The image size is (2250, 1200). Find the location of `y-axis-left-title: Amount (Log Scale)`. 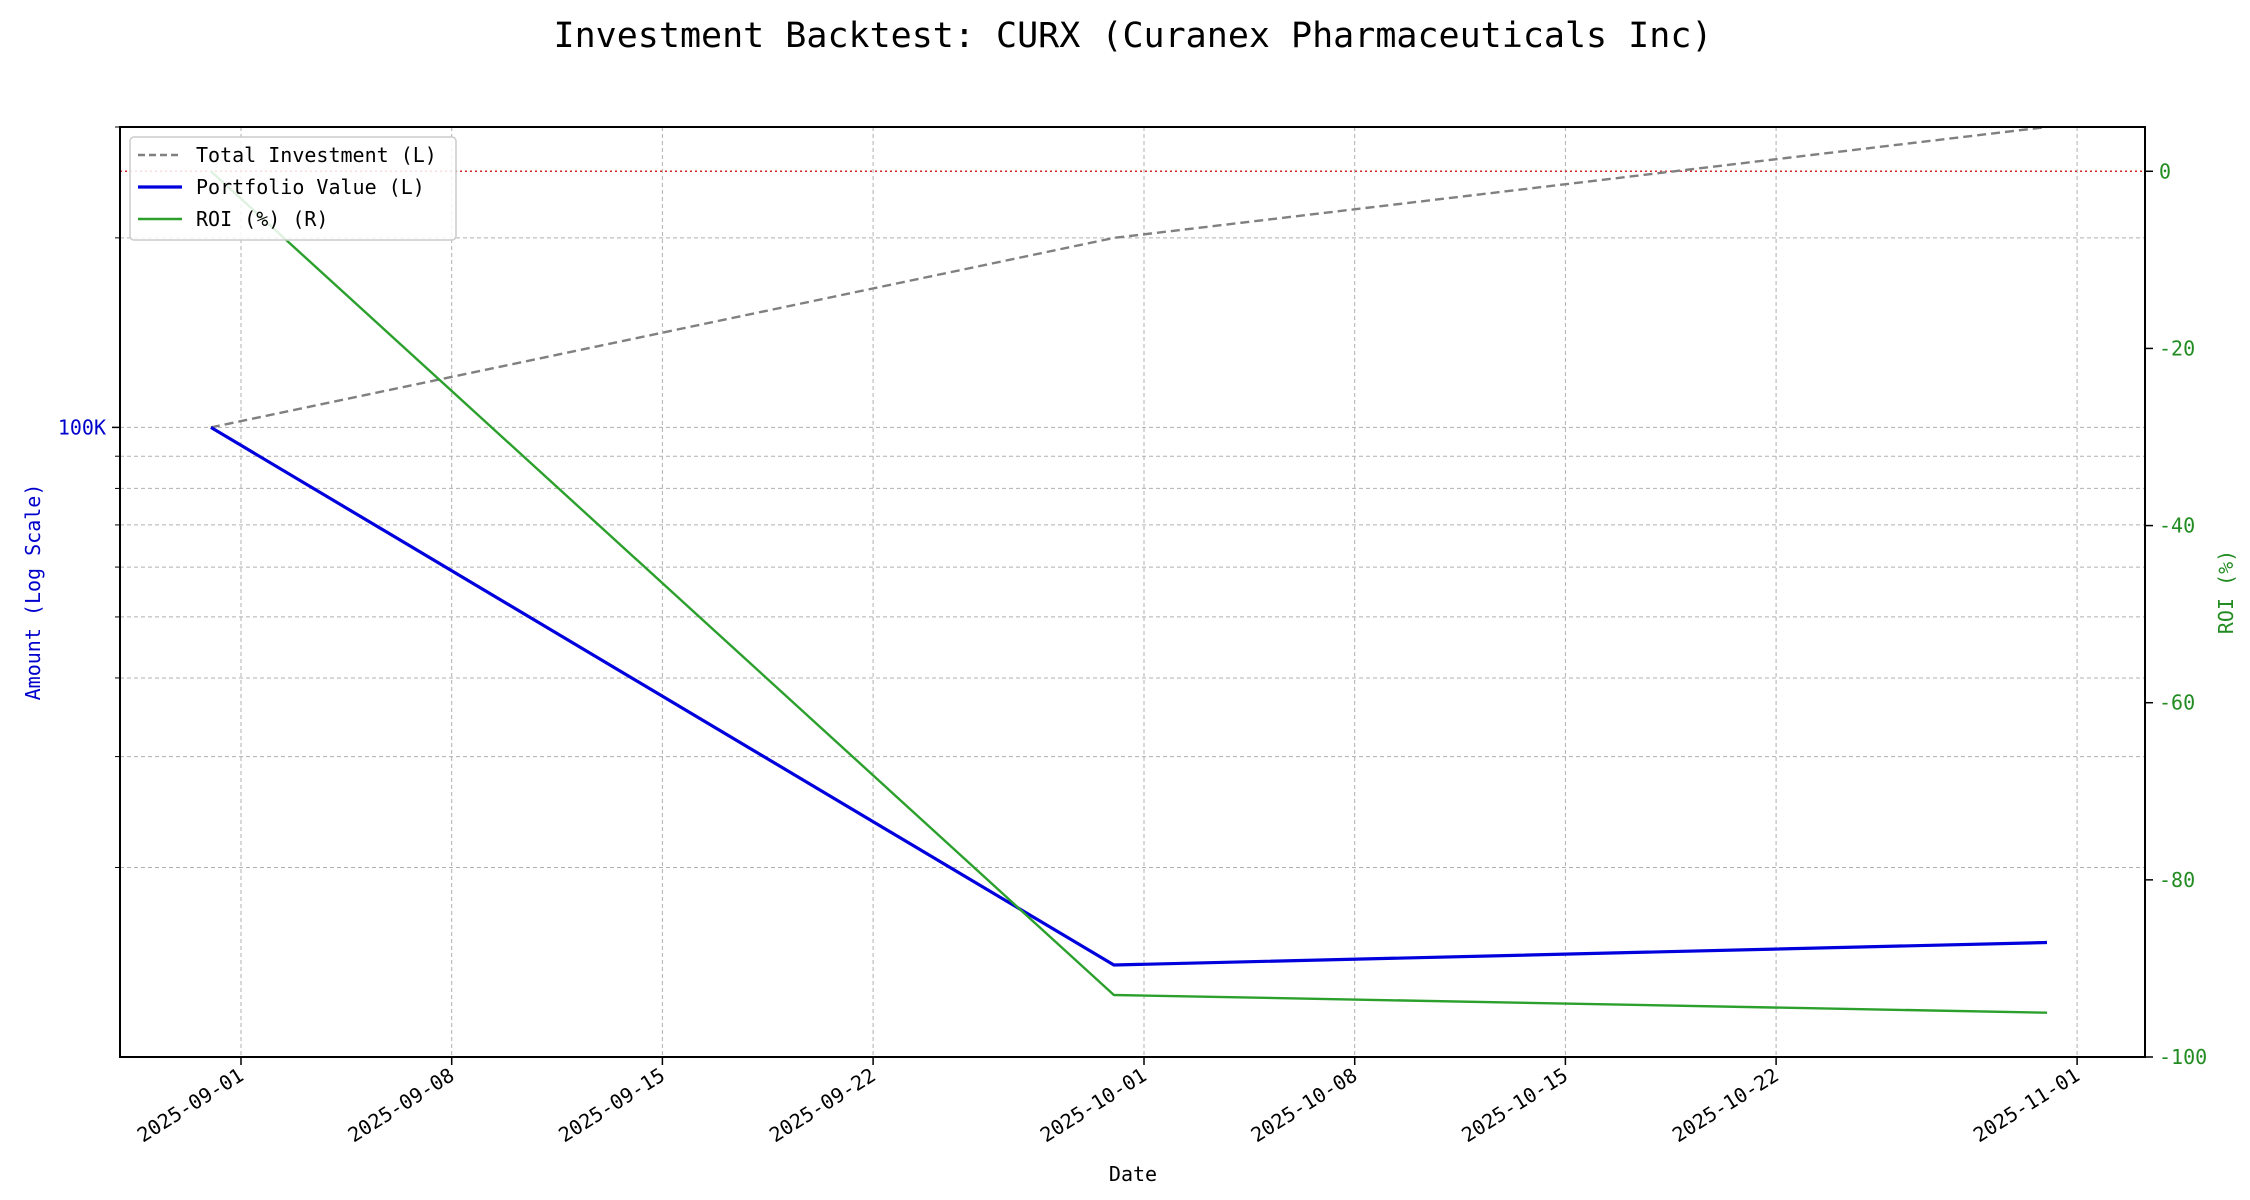

y-axis-left-title: Amount (Log Scale) is located at coordinates (33, 592).